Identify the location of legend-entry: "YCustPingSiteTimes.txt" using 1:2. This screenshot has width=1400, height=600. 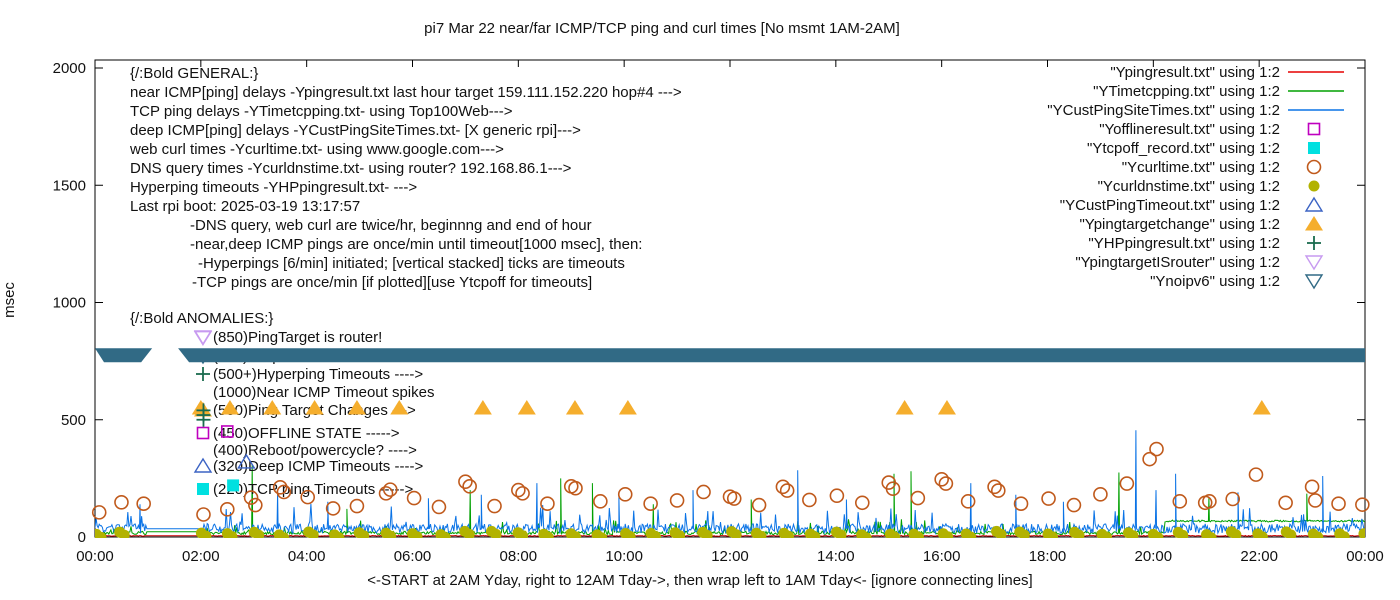
(1195, 110).